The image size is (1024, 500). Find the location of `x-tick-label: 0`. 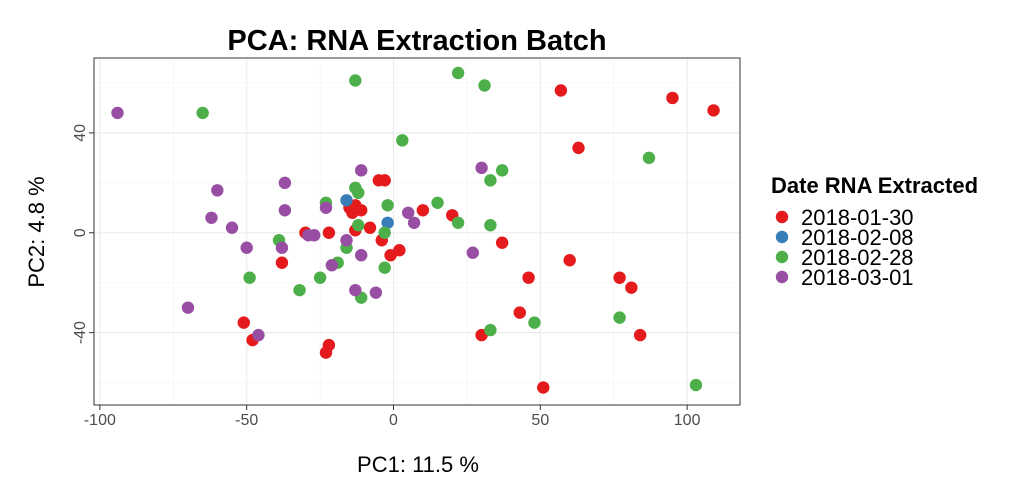

x-tick-label: 0 is located at coordinates (393, 420).